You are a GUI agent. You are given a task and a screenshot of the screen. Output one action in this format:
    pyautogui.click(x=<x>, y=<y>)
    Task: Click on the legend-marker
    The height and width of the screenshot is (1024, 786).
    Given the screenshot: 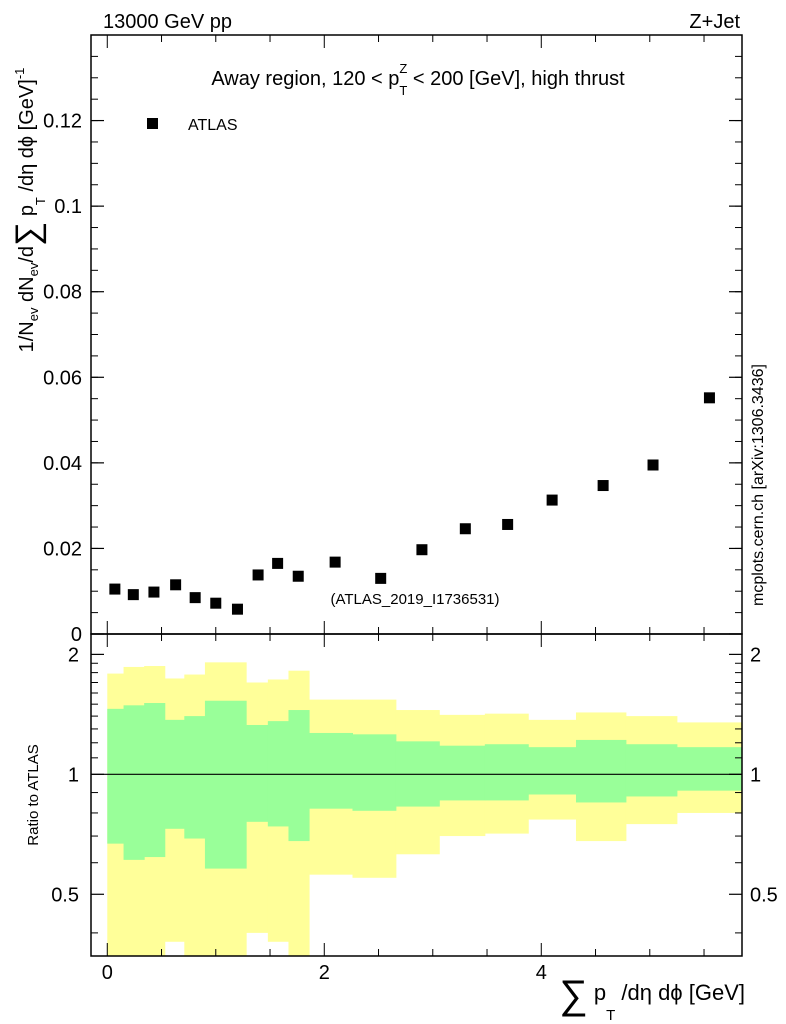 What is the action you would take?
    pyautogui.click(x=152, y=123)
    